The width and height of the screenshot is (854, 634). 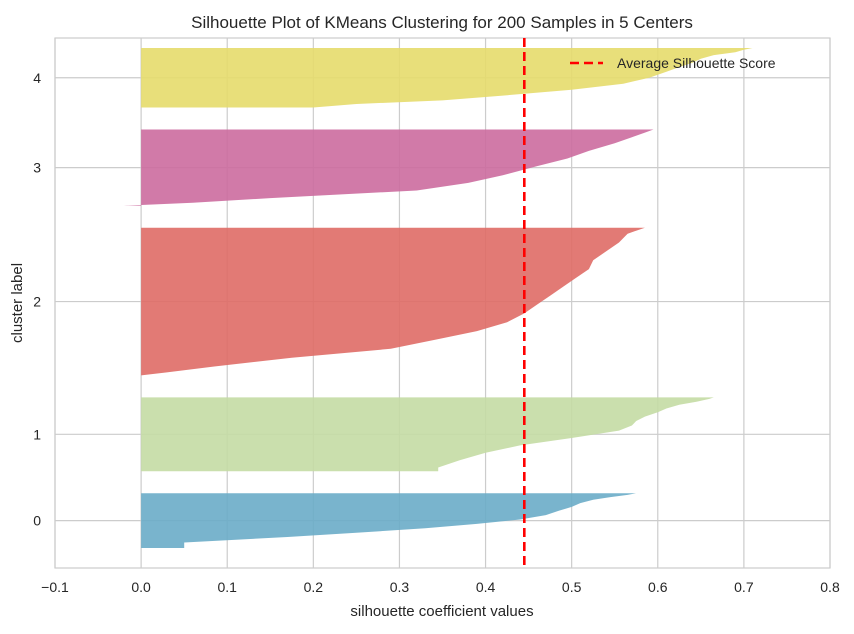 I want to click on x-axis-label: silhouette coefficient values, so click(x=441, y=611).